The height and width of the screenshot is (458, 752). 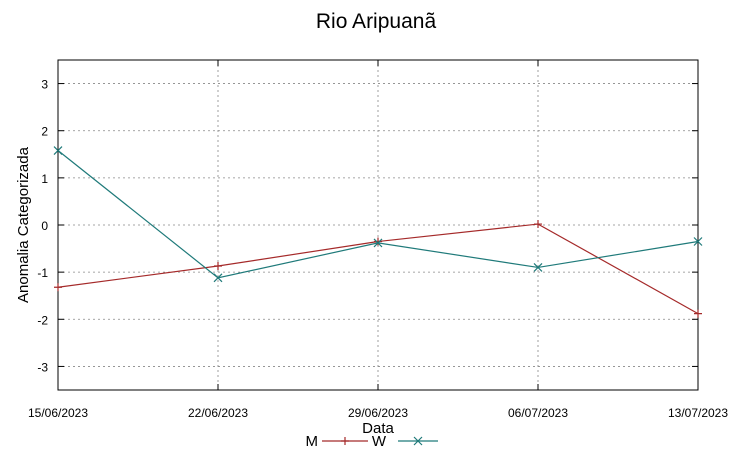 I want to click on x-tick-label: 22/06/2023, so click(x=218, y=413).